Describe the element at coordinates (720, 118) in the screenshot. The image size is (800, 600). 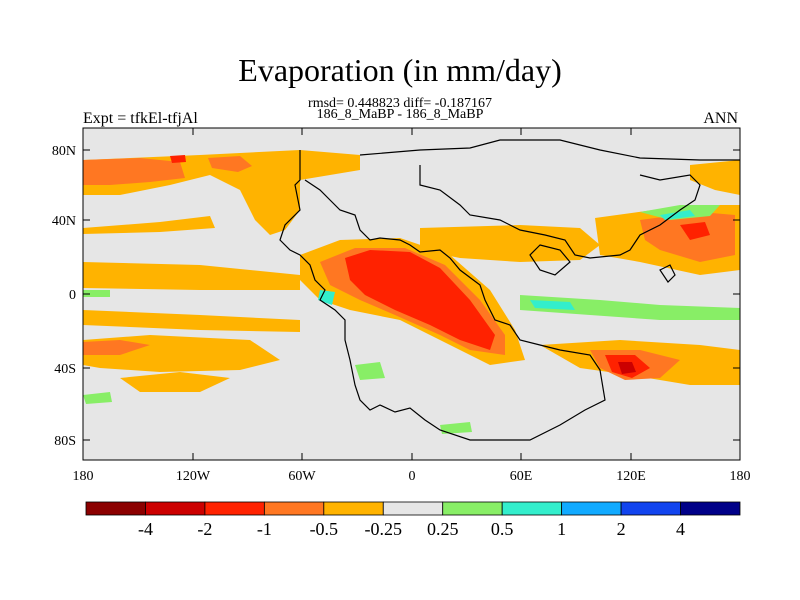
I see `annual-label: ANN` at that location.